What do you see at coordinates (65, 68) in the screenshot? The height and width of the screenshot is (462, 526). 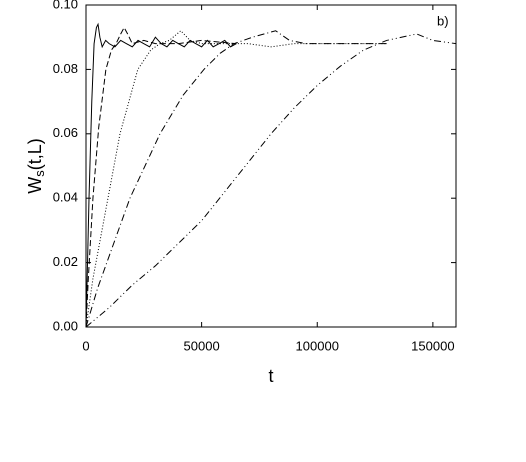 I see `y-tick-label: 0.08` at bounding box center [65, 68].